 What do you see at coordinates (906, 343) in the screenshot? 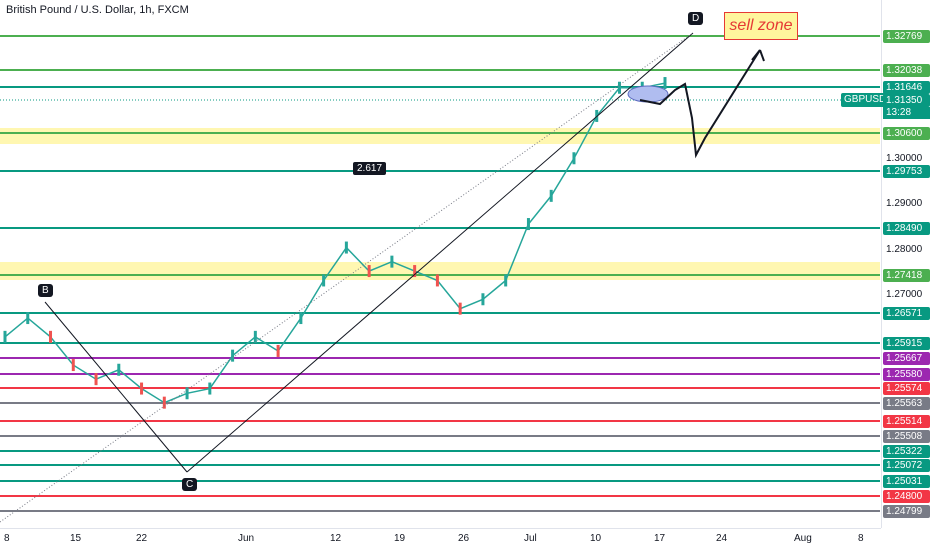
I see `price-tag-1.25915: 1.25915` at bounding box center [906, 343].